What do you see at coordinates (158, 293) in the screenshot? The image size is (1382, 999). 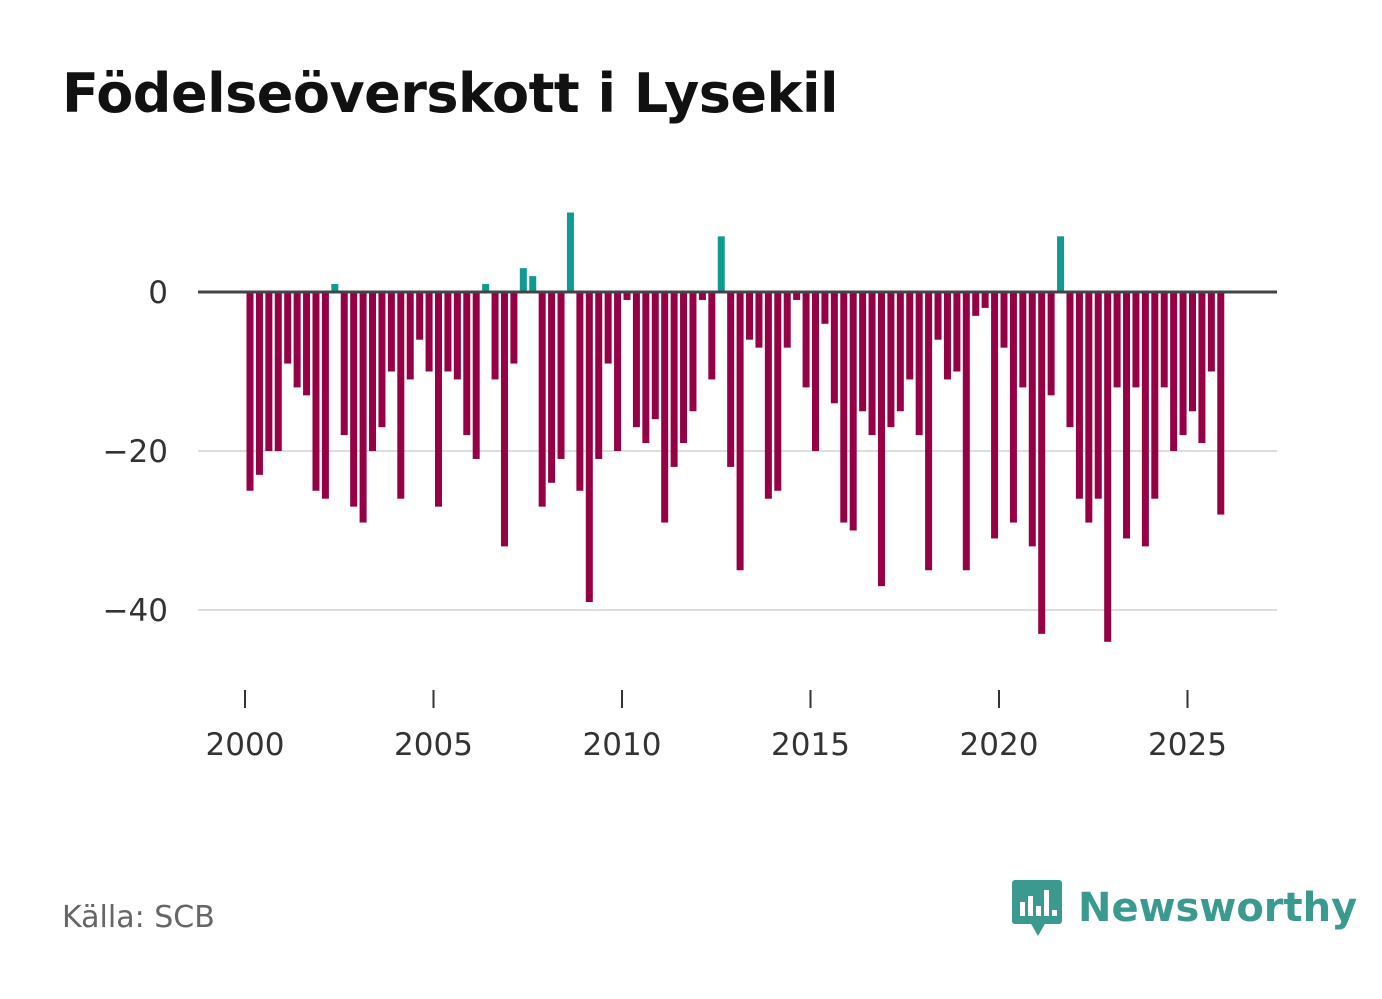 I see `y-tick-label: 0` at bounding box center [158, 293].